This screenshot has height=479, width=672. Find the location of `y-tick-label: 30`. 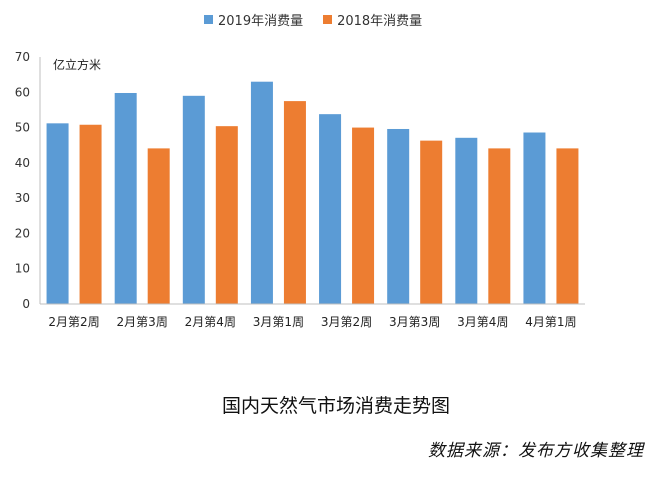

y-tick-label: 30 is located at coordinates (22, 198).